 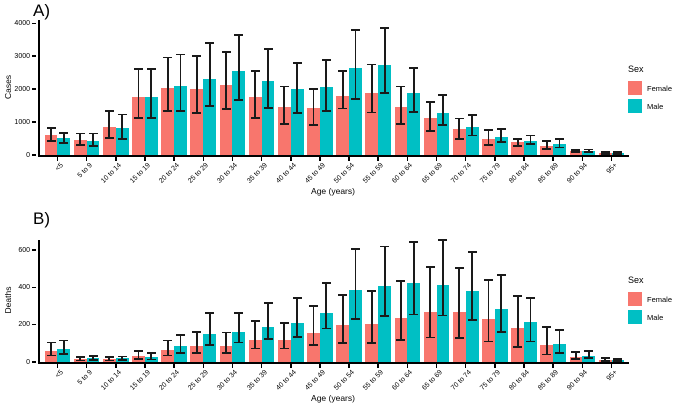 What do you see at coordinates (80, 359) in the screenshot?
I see `error-bar-female-5 to 9` at bounding box center [80, 359].